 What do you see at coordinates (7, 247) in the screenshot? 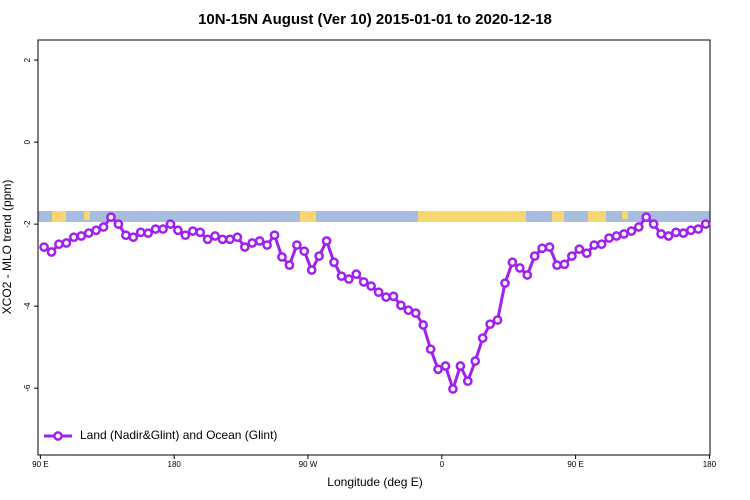
I see `y-axis-label: XCO2 - MLO trend (ppm)` at bounding box center [7, 247].